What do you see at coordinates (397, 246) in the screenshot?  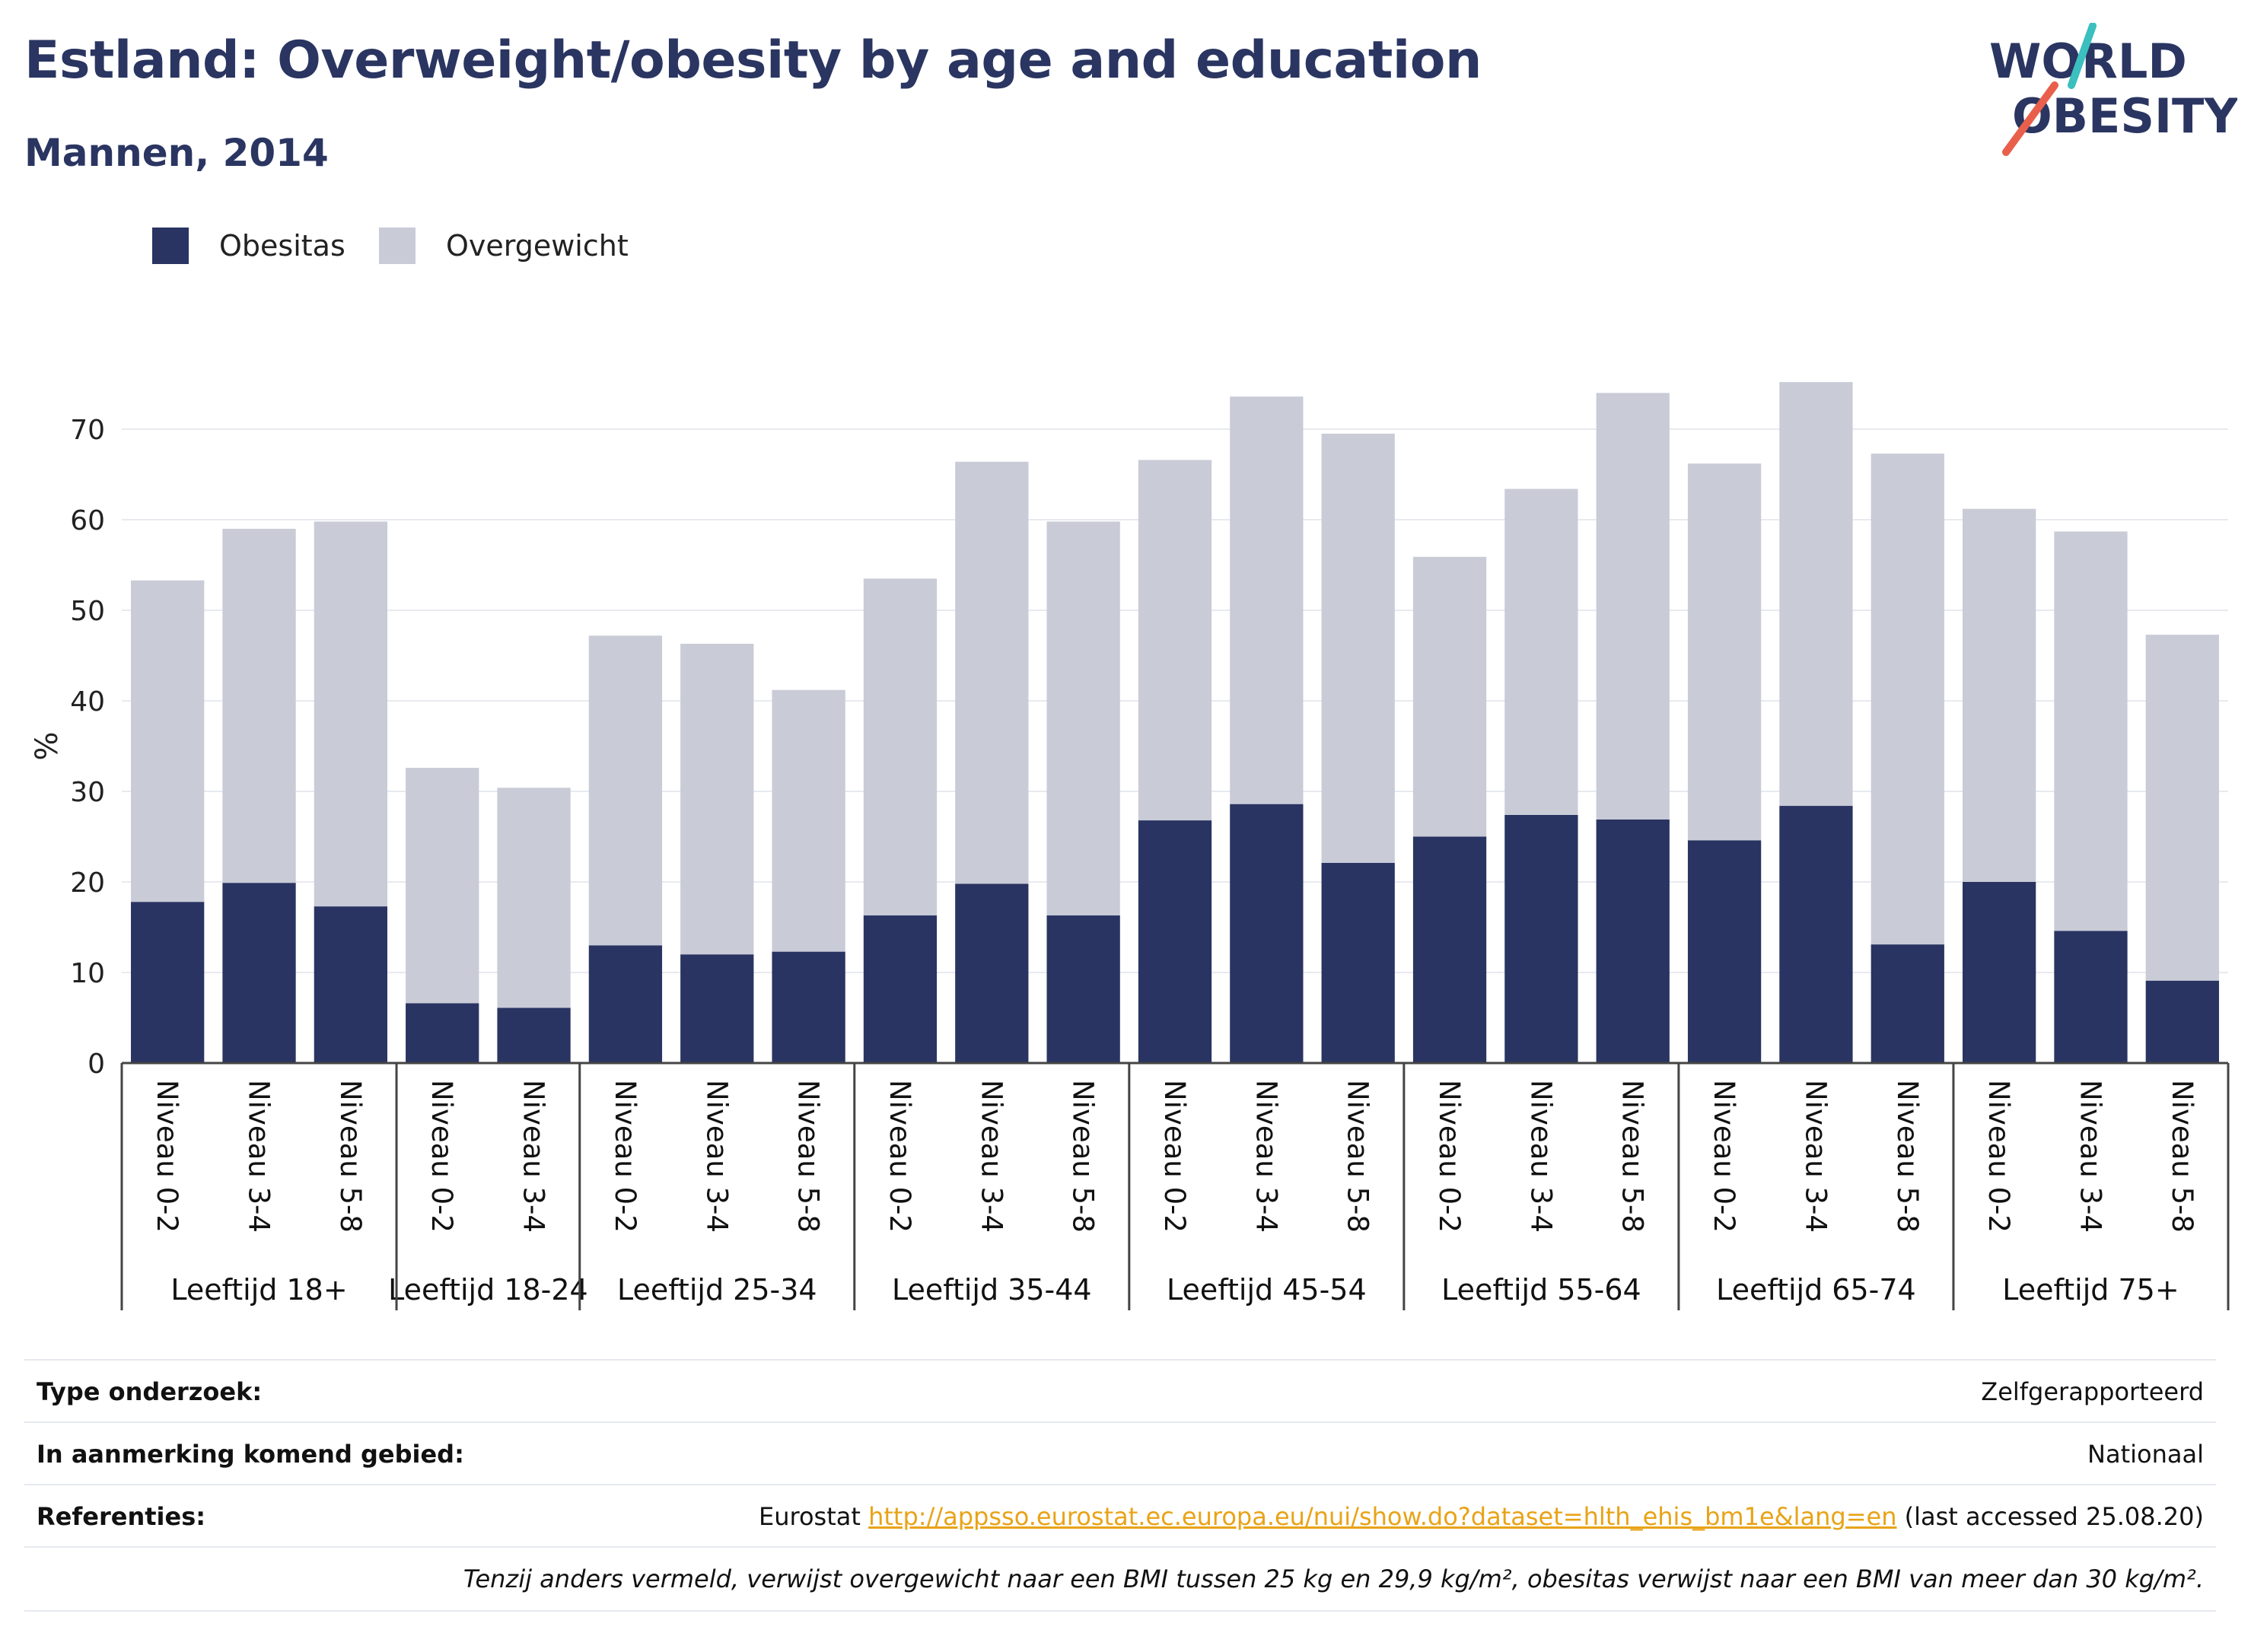 I see `legend-swatch-overweight` at bounding box center [397, 246].